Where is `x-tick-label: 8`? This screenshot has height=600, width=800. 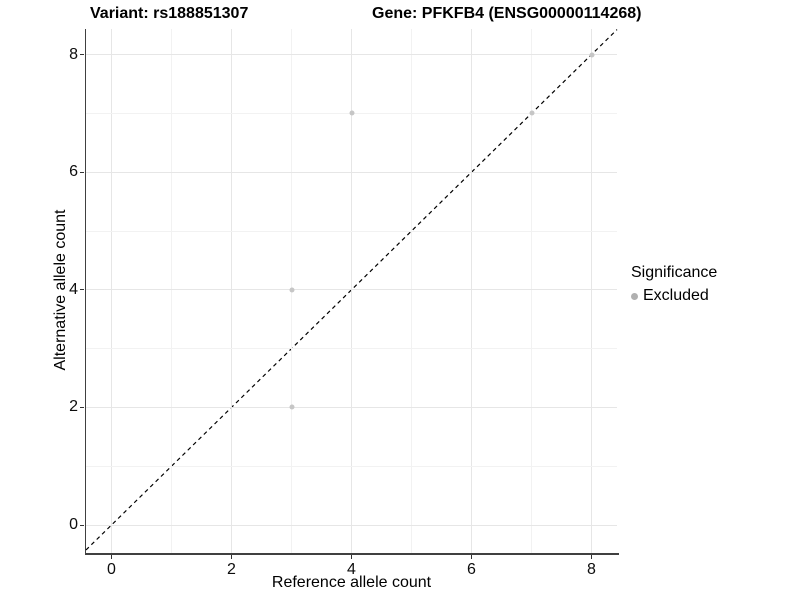
x-tick-label: 8 is located at coordinates (591, 569).